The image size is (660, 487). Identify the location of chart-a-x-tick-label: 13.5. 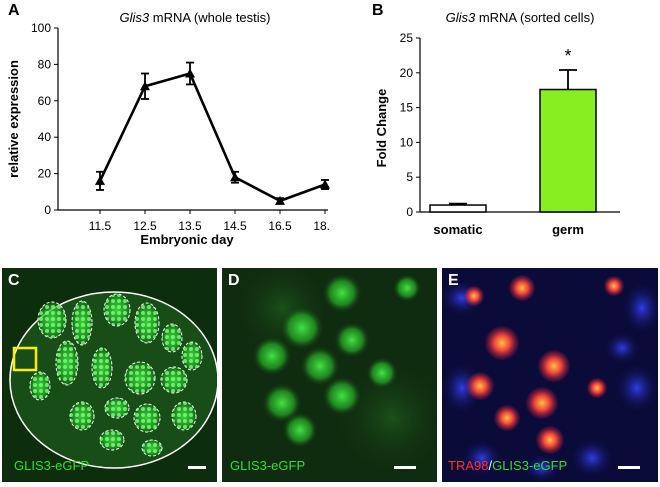
(190, 226).